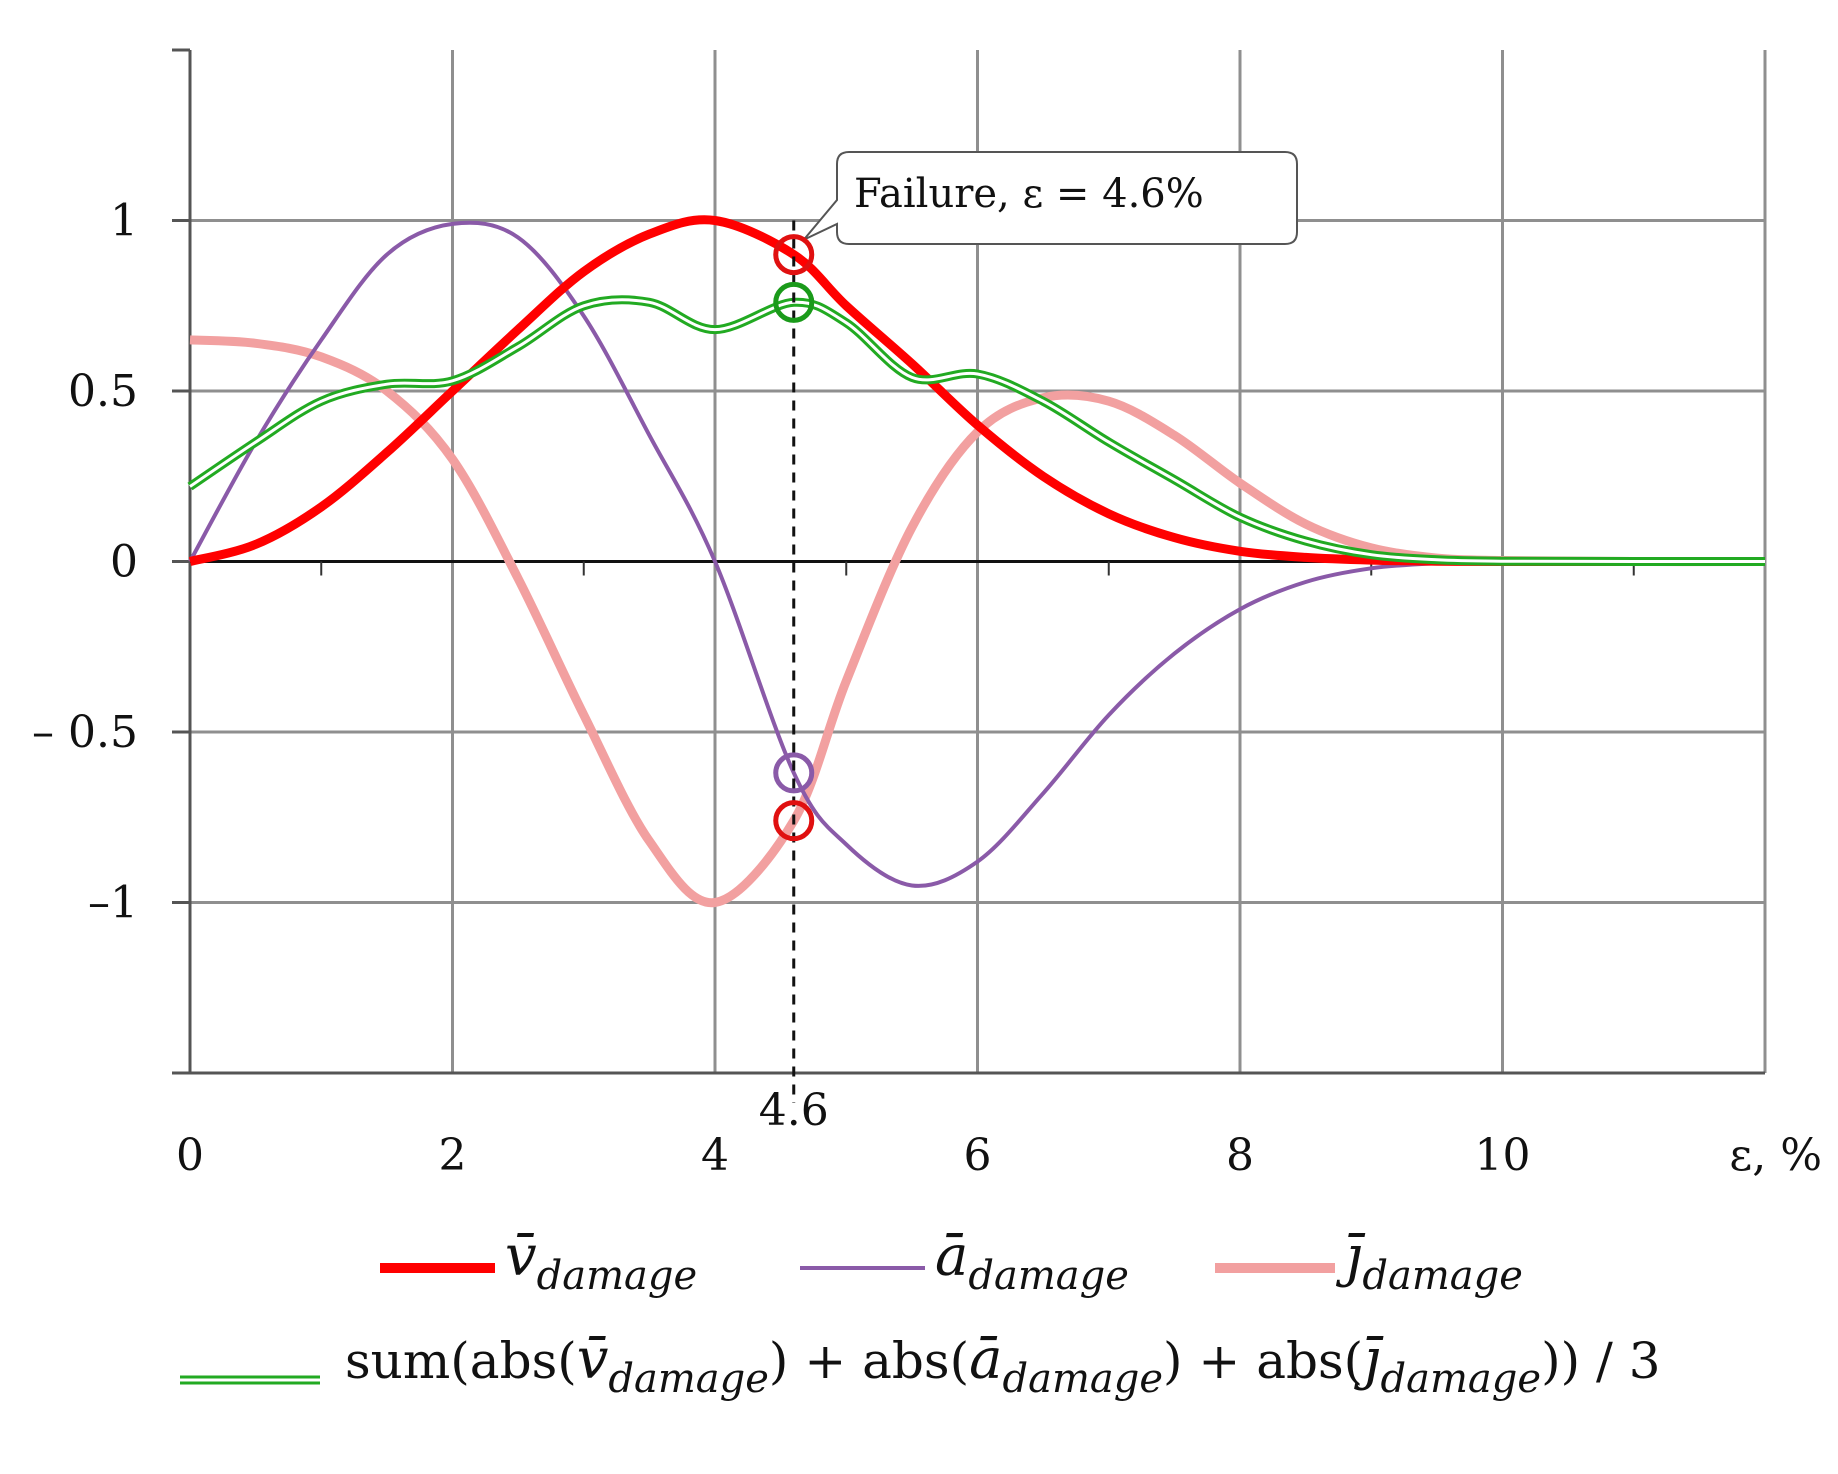 The image size is (1838, 1474). I want to click on callout-box, so click(1050, 198).